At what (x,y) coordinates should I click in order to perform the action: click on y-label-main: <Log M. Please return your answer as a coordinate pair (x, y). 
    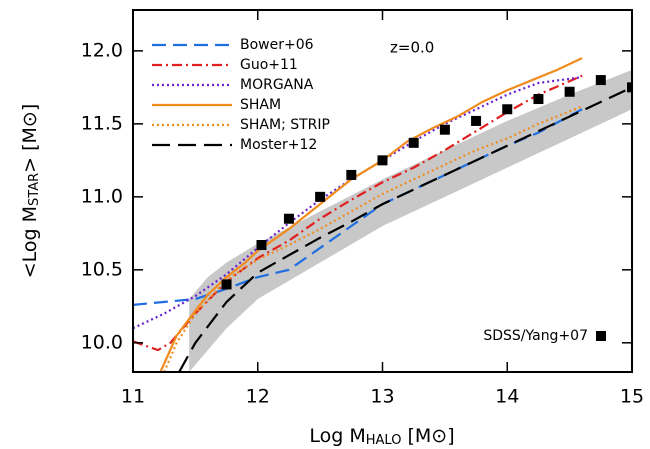
    Looking at the image, I should click on (30, 242).